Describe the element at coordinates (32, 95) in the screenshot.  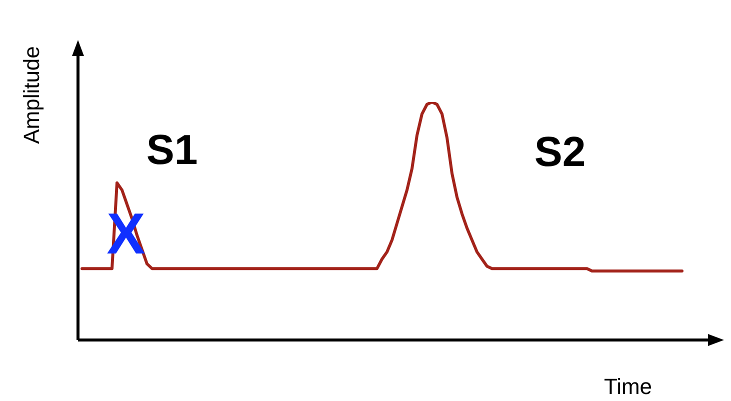
I see `y-axis-title: Amplitude` at that location.